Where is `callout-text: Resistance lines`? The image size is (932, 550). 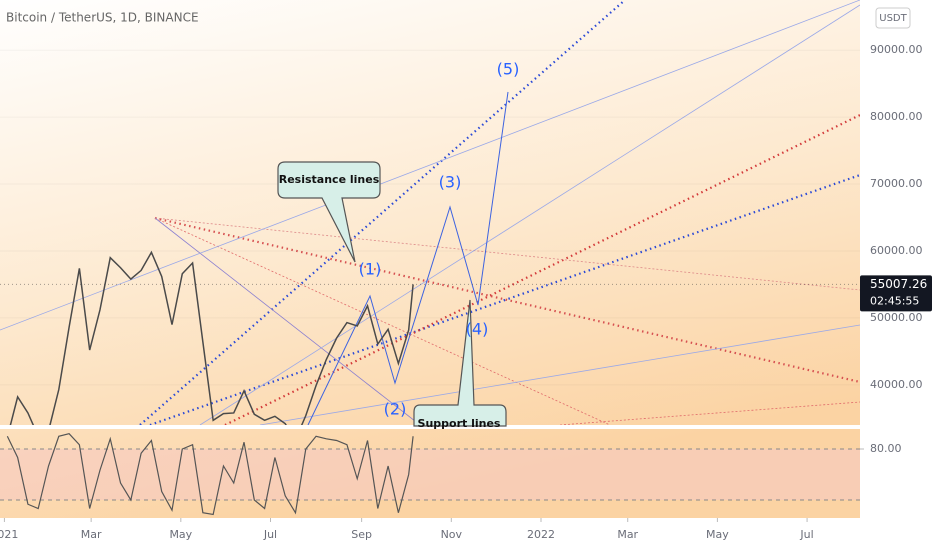
callout-text: Resistance lines is located at coordinates (329, 179).